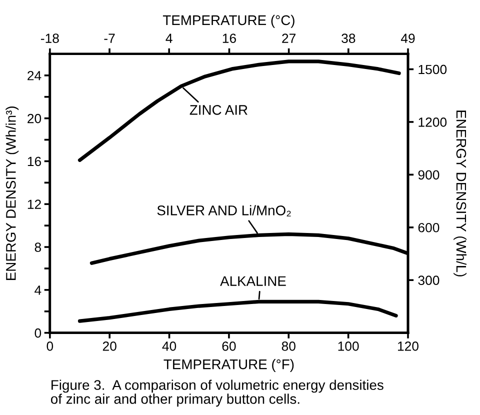 The width and height of the screenshot is (480, 415). I want to click on caption: Figure 3. A comparison of volumetric energy densities of zinc air and other primary button cells., so click(217, 393).